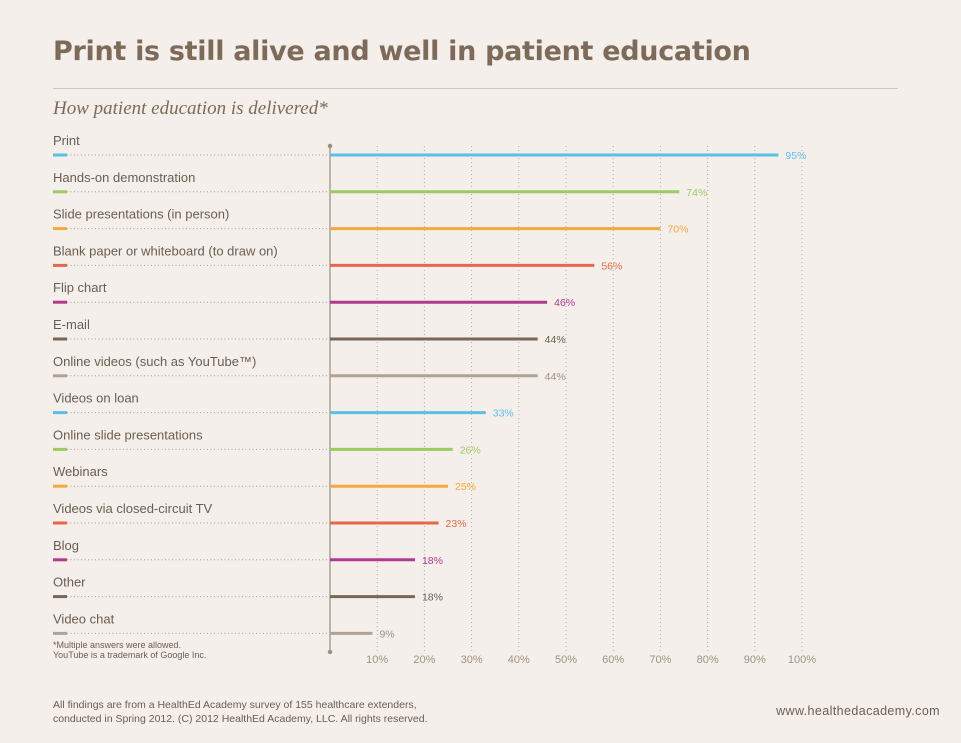 The height and width of the screenshot is (743, 961). I want to click on category-label: Hands-on demonstration, so click(124, 177).